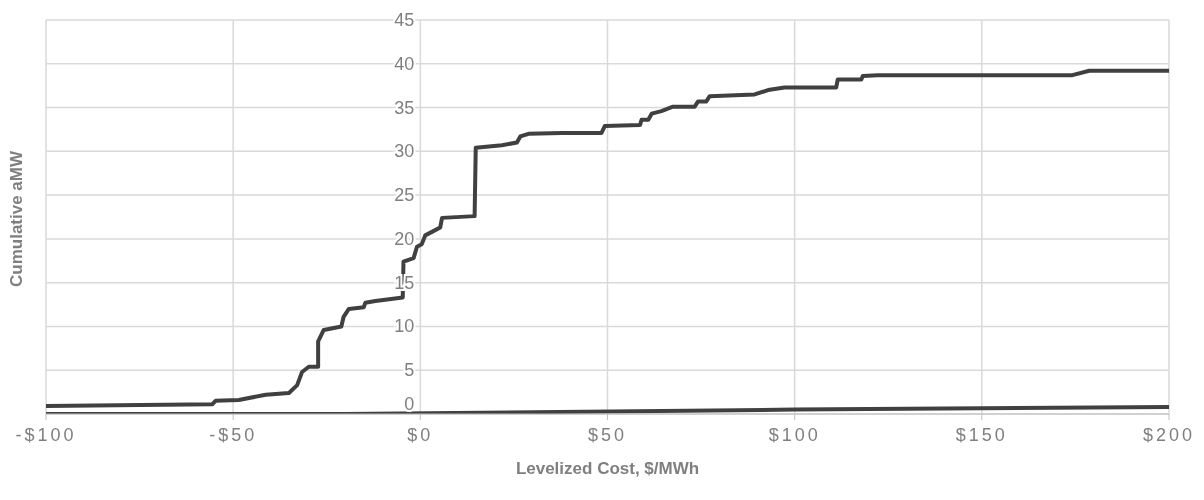 The height and width of the screenshot is (500, 1204). What do you see at coordinates (46, 434) in the screenshot?
I see `x-tick-label: -$100` at bounding box center [46, 434].